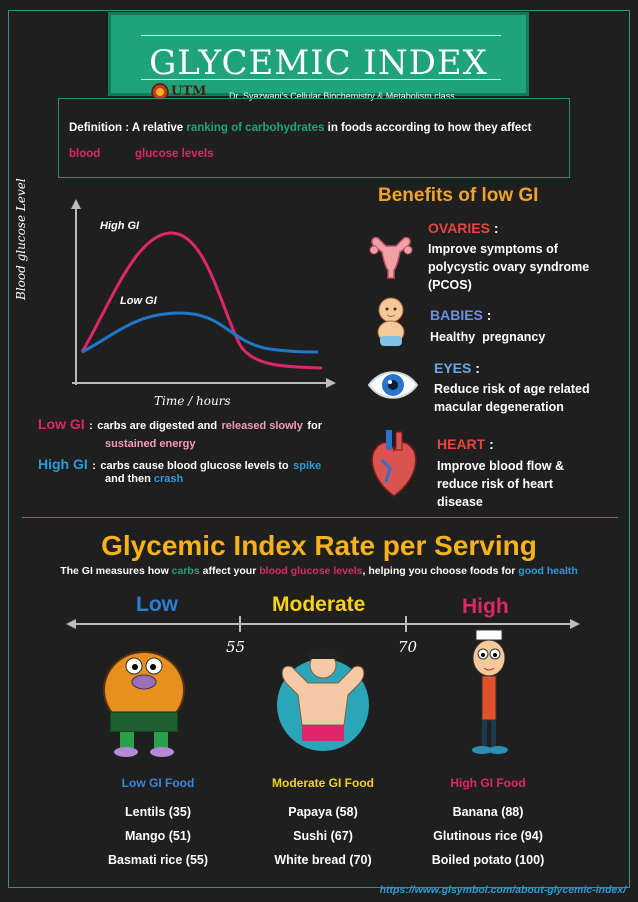 The height and width of the screenshot is (902, 638). Describe the element at coordinates (323, 812) in the screenshot. I see `moderate-food-item: Papaya (58)` at that location.